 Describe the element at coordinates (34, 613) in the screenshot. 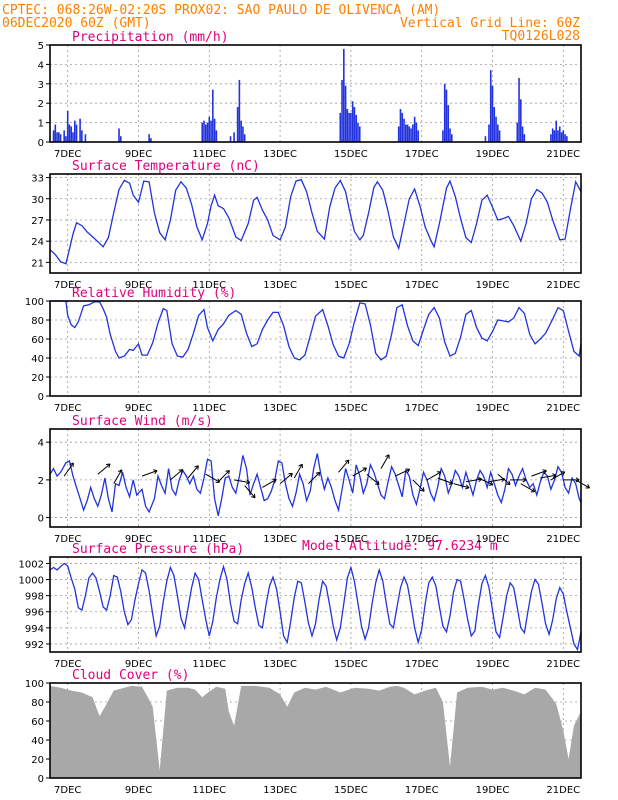

I see `y-tick-label: 996` at that location.